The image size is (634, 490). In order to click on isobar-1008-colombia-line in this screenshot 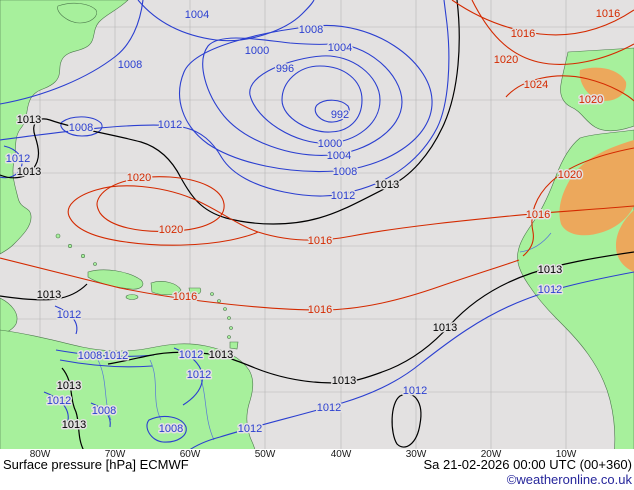, I will do `click(100, 415)`.